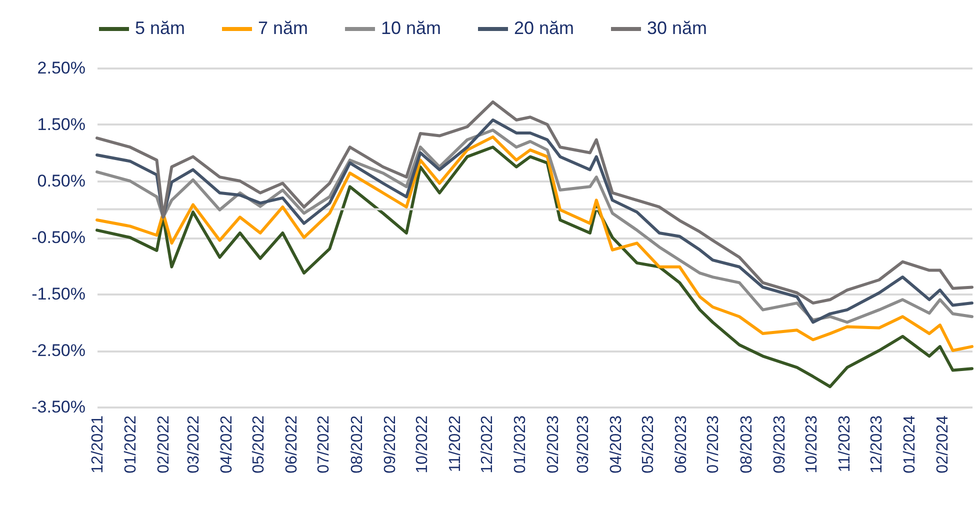  I want to click on x-tick-label: 10/2023, so click(811, 444).